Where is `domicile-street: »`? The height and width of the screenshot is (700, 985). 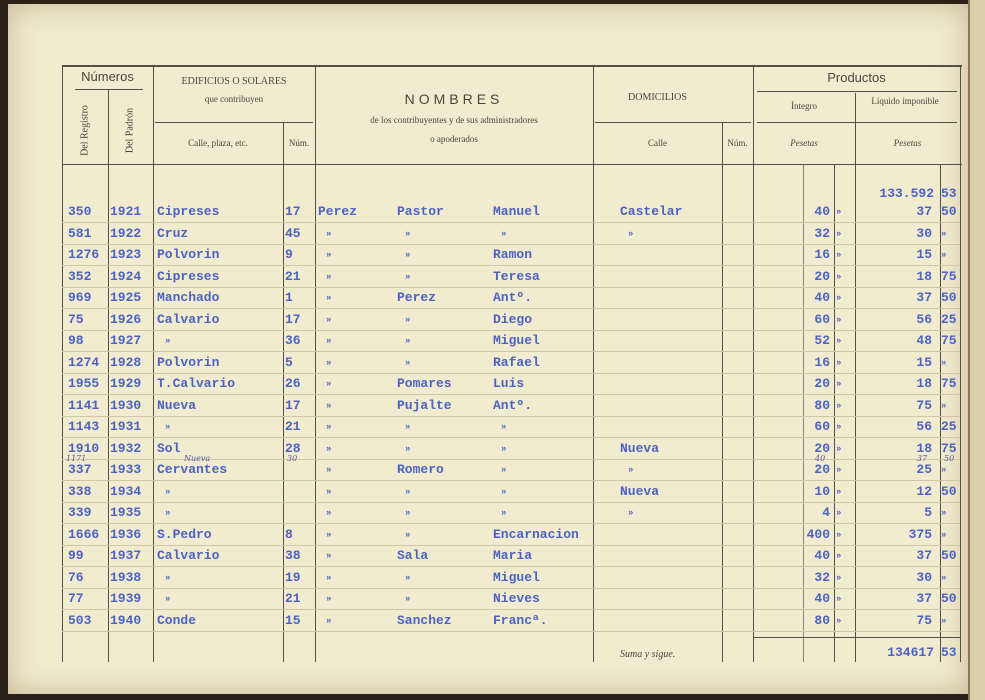
domicile-street: » is located at coordinates (631, 470).